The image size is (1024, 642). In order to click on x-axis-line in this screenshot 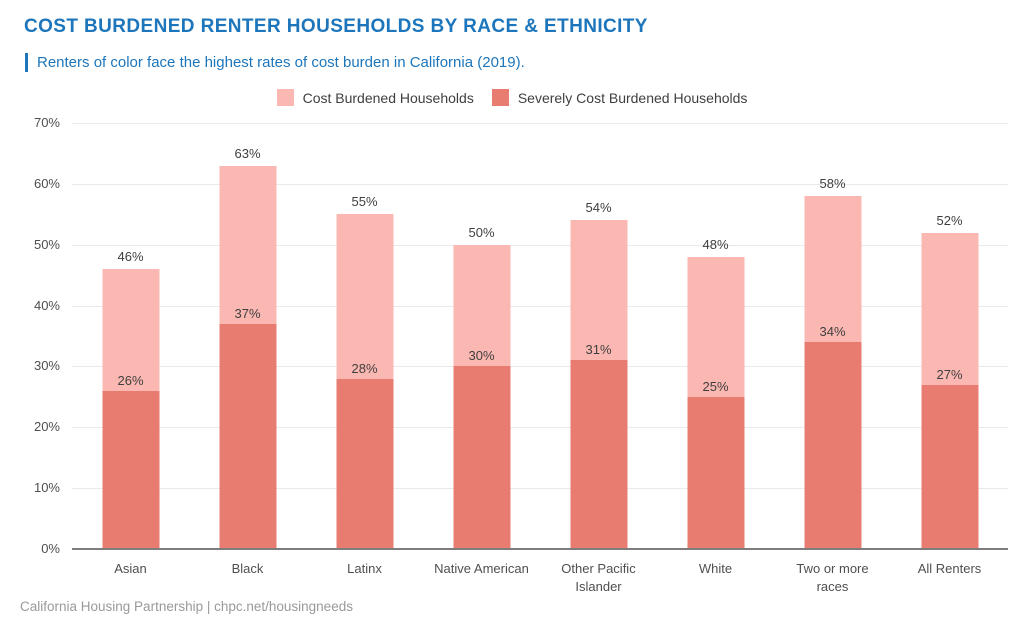, I will do `click(540, 549)`.